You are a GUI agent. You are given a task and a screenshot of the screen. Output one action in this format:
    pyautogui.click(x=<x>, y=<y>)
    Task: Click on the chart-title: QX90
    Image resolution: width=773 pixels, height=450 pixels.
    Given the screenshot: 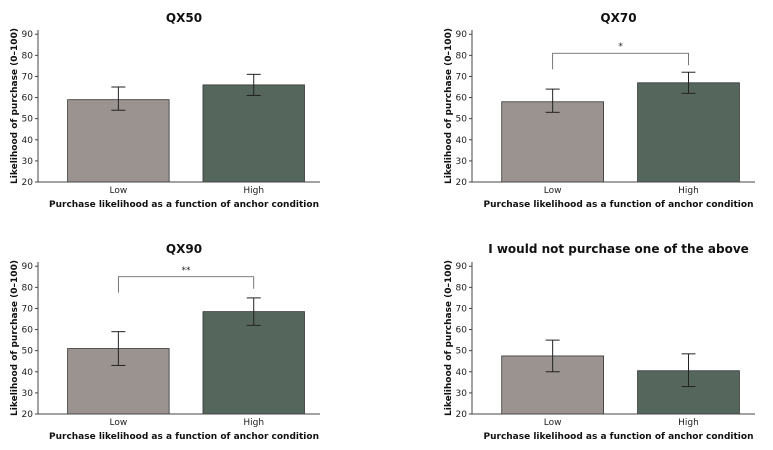 What is the action you would take?
    pyautogui.click(x=184, y=249)
    